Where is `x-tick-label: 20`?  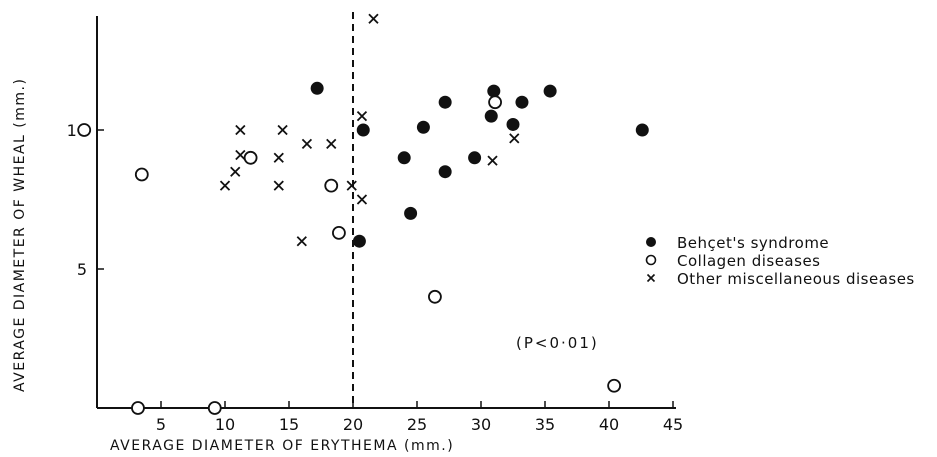 x-tick-label: 20 is located at coordinates (353, 424).